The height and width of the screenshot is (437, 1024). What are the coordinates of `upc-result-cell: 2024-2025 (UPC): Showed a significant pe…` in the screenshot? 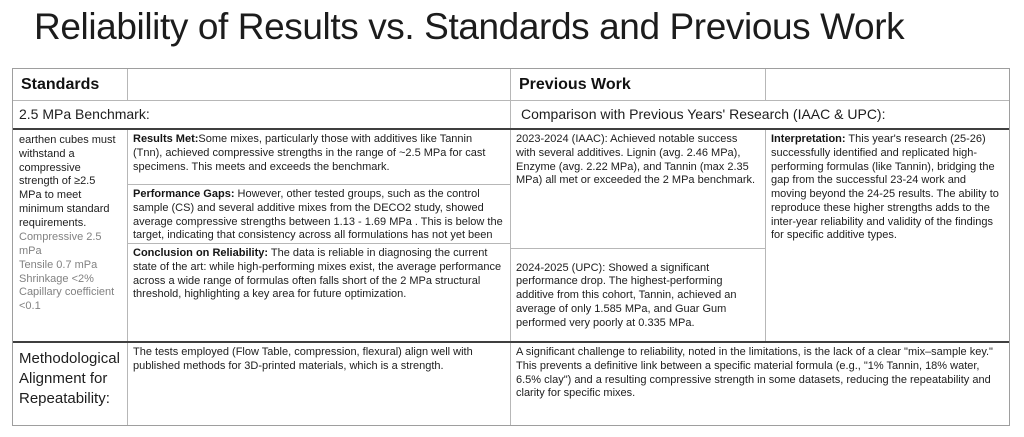 It's located at (638, 296).